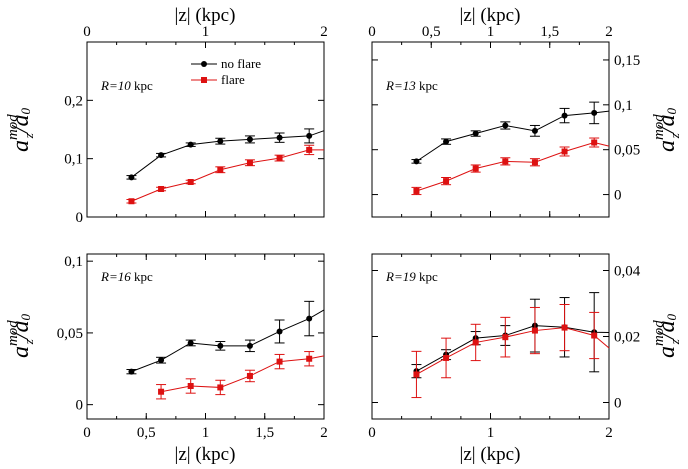 Image resolution: width=688 pixels, height=469 pixels. I want to click on x-tick-label-r13-4: 2, so click(609, 32).